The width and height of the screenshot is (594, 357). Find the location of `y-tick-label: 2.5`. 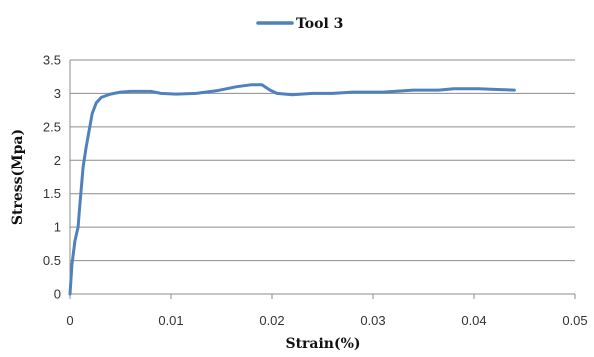

y-tick-label: 2.5 is located at coordinates (52, 126).